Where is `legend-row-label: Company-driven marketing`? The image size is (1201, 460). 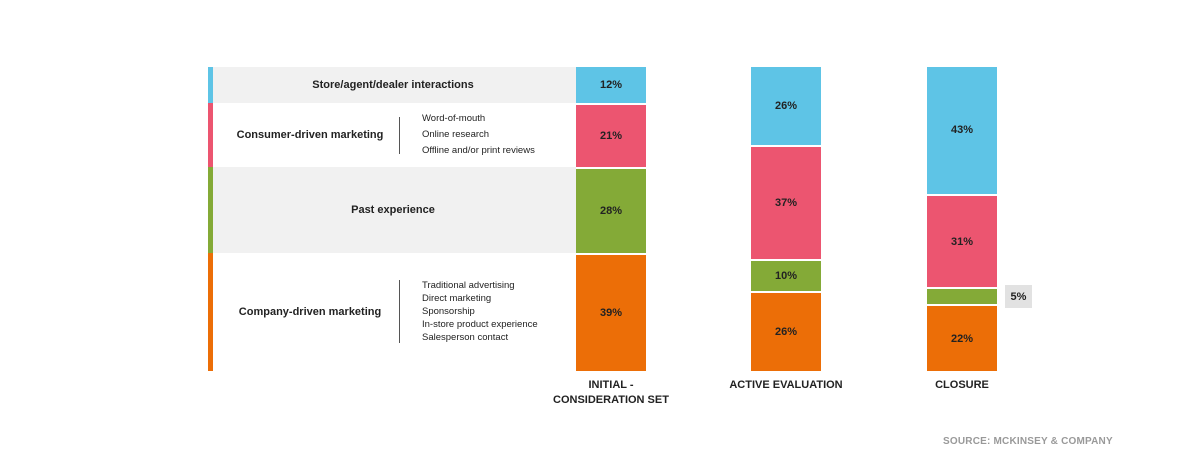
legend-row-label: Company-driven marketing is located at coordinates (310, 311).